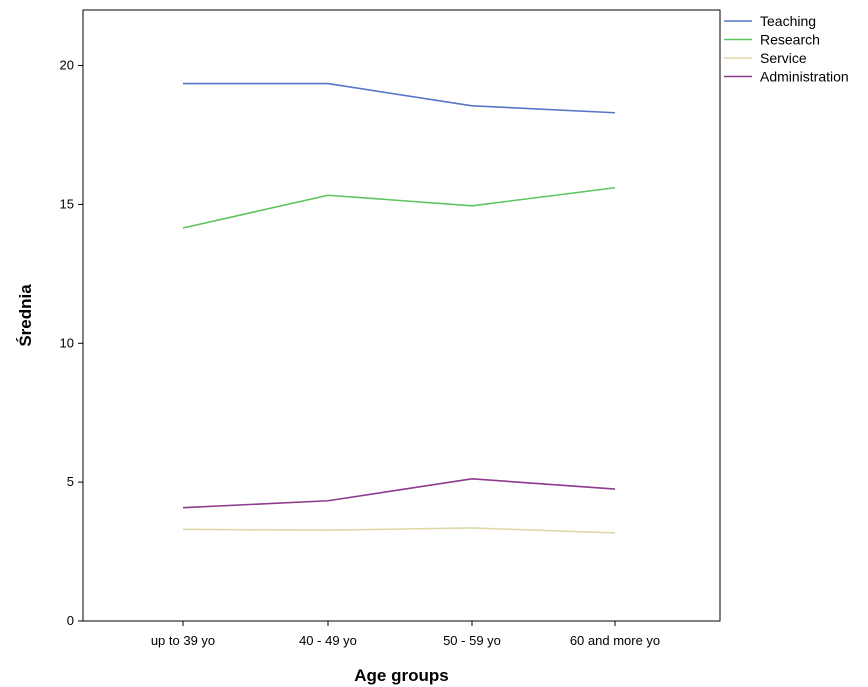  I want to click on legend-label-service: Service, so click(783, 58).